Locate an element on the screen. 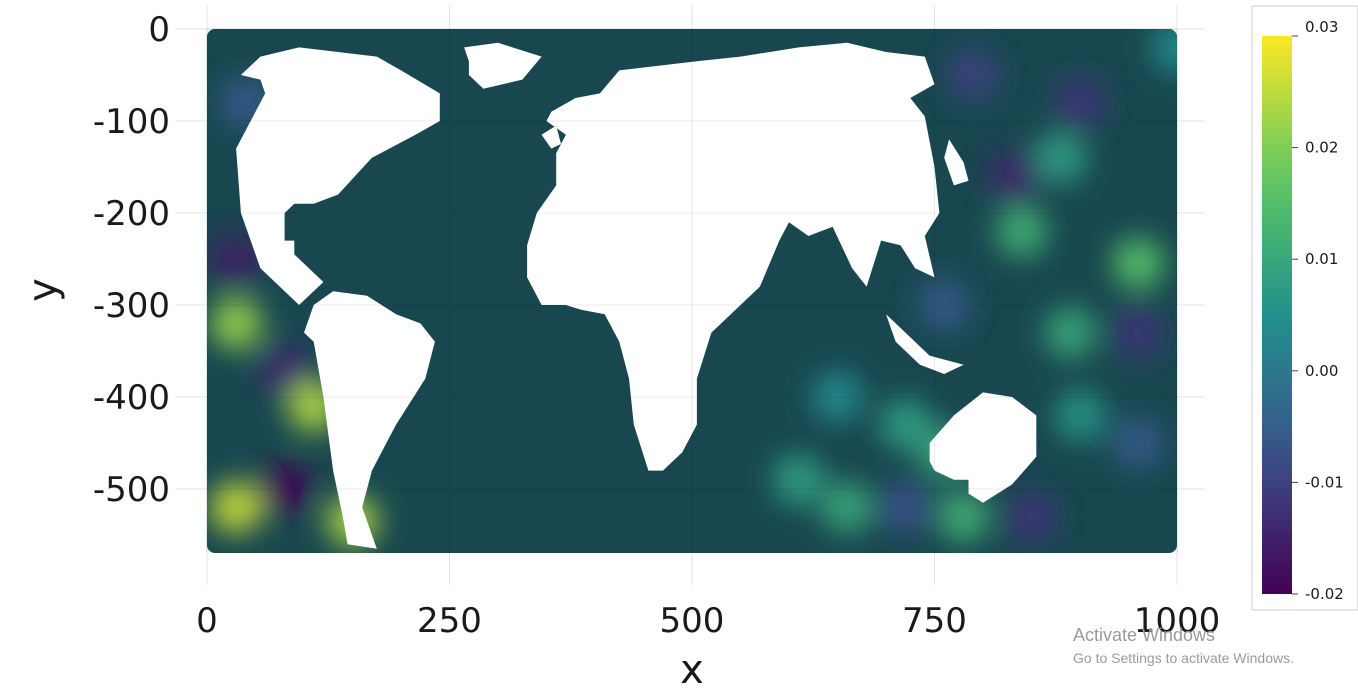 This screenshot has height=693, width=1358. x-axis-ticks: 0 250 500 750 1000 is located at coordinates (708, 621).